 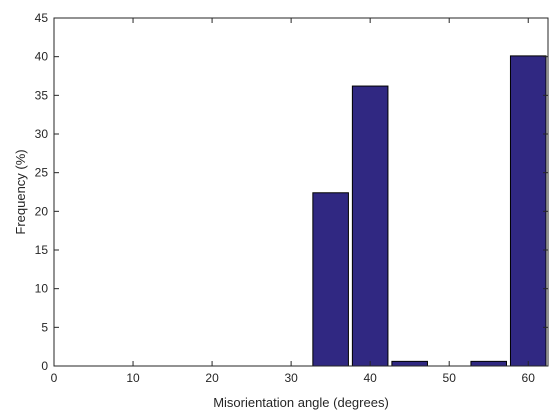 What do you see at coordinates (42, 250) in the screenshot?
I see `y-tick-label: 15` at bounding box center [42, 250].